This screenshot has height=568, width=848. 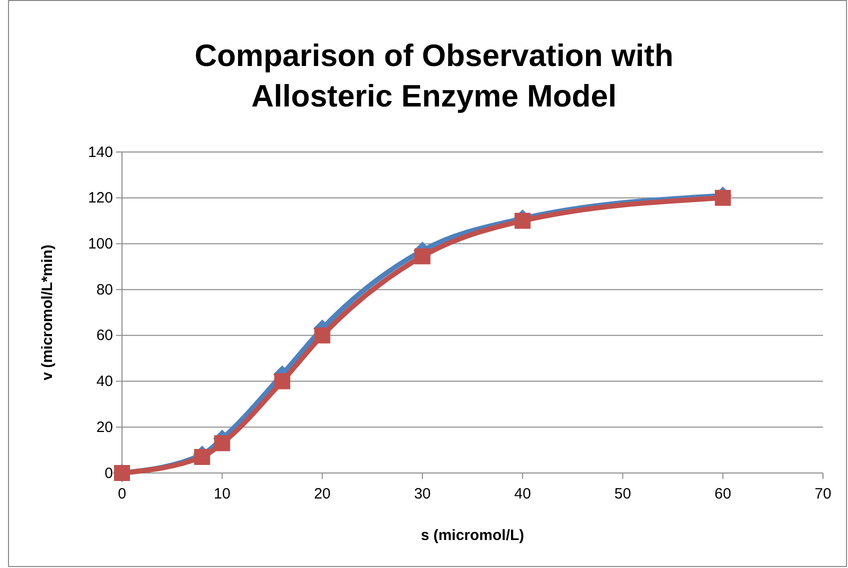 I want to click on y-tick-label: 100, so click(x=100, y=244).